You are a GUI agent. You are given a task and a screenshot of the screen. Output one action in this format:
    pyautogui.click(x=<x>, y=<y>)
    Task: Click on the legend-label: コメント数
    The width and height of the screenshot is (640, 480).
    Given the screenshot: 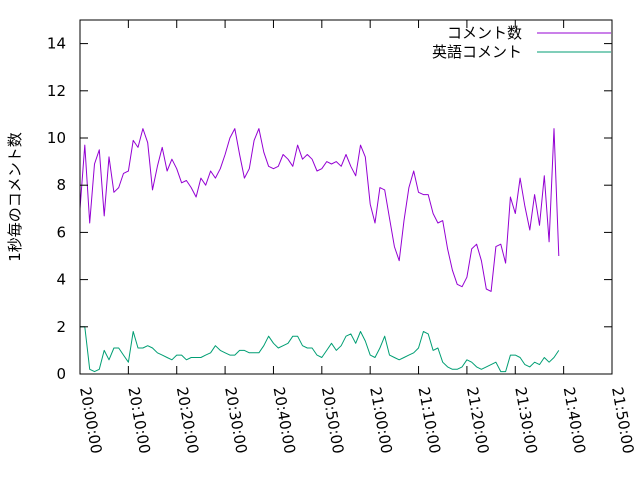 What is the action you would take?
    pyautogui.click(x=484, y=33)
    